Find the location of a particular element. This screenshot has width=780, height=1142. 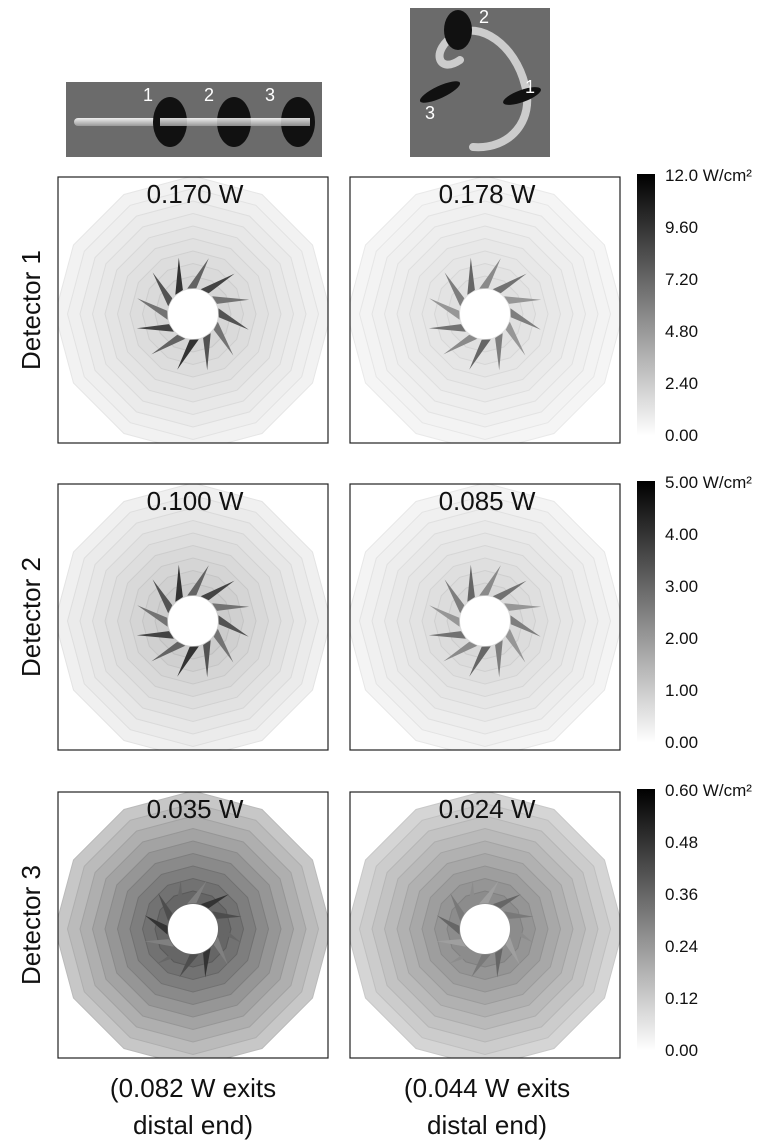

heatmap-panel: 0.178 W is located at coordinates (485, 310).